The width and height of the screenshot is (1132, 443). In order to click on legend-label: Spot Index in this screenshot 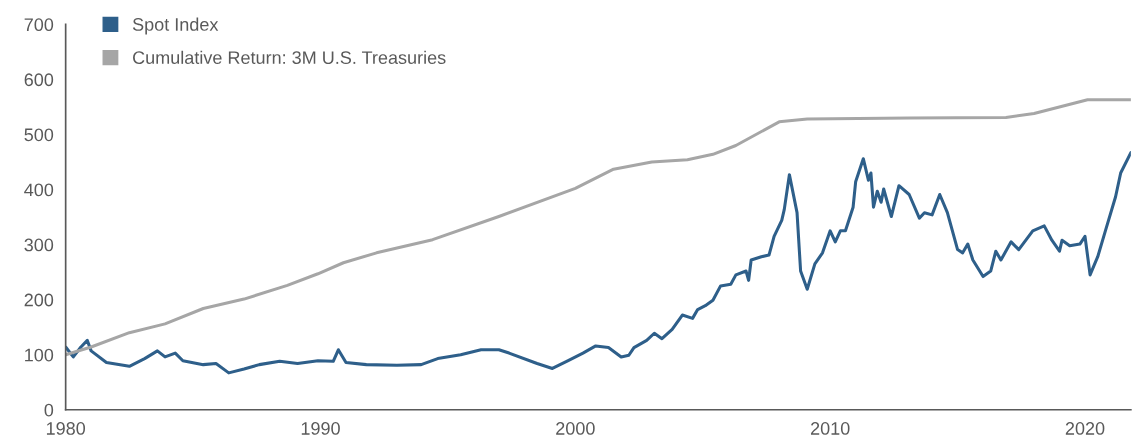, I will do `click(175, 26)`.